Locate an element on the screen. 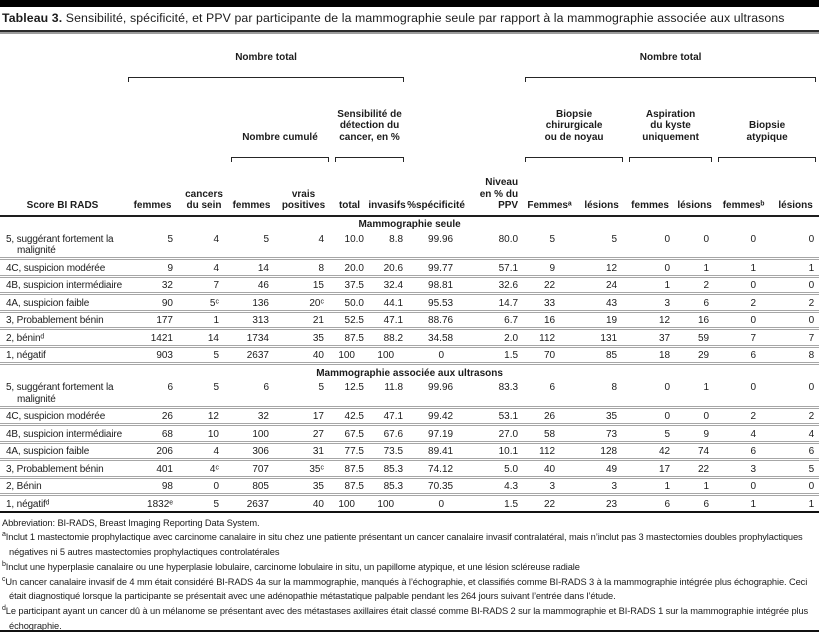 This screenshot has width=819, height=633. data-cell: 99.96 is located at coordinates (432, 394).